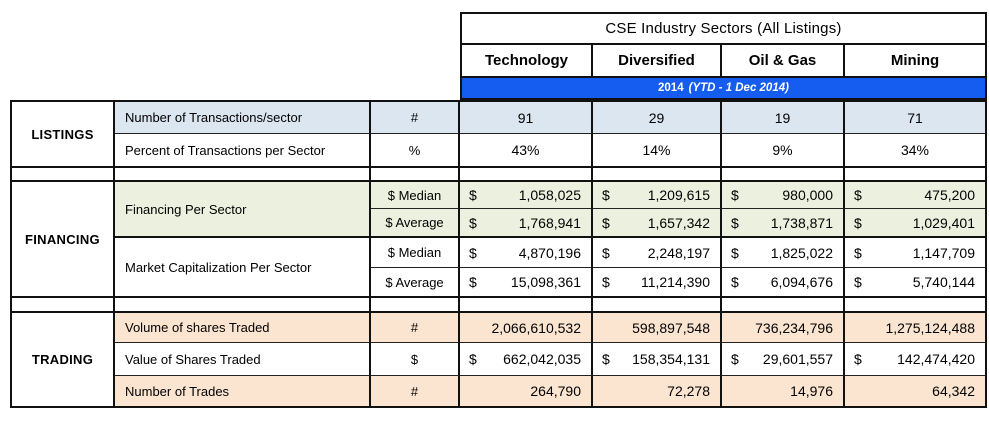  What do you see at coordinates (526, 61) in the screenshot?
I see `column-header-technology: Technology` at bounding box center [526, 61].